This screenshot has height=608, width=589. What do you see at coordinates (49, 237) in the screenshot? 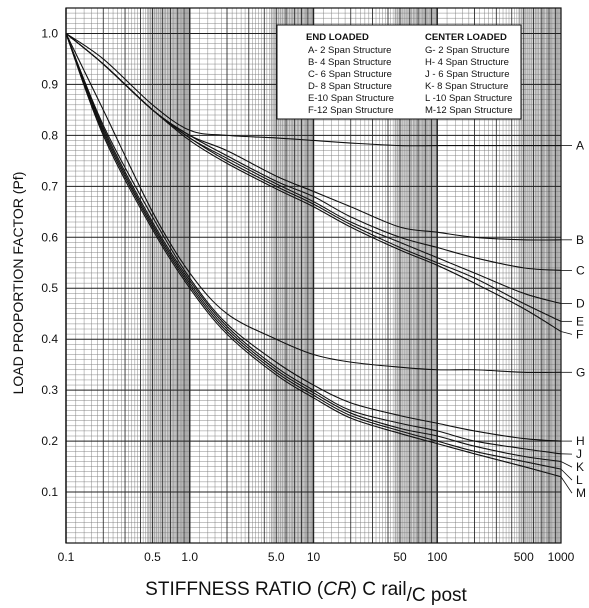
I see `y-tick-label: 0.6` at bounding box center [49, 237].